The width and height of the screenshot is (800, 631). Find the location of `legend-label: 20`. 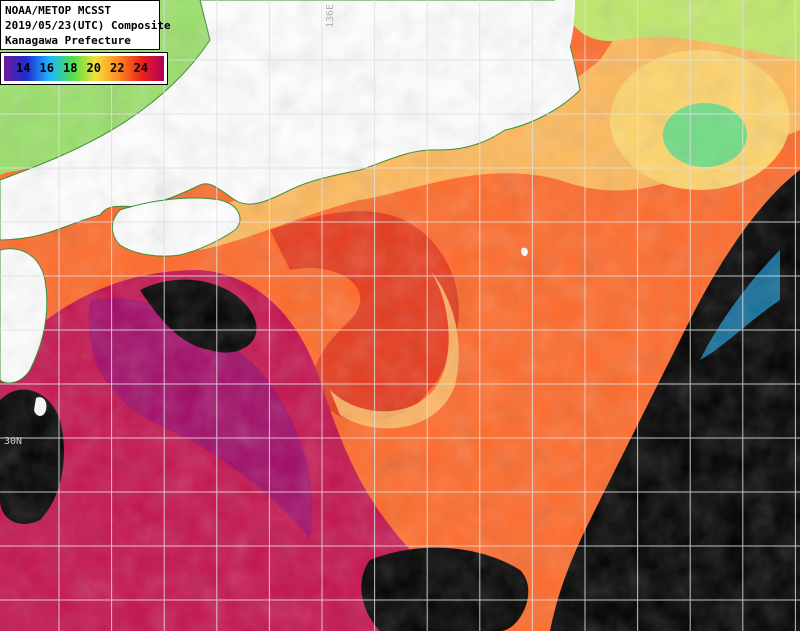

legend-label: 20 is located at coordinates (93, 68).